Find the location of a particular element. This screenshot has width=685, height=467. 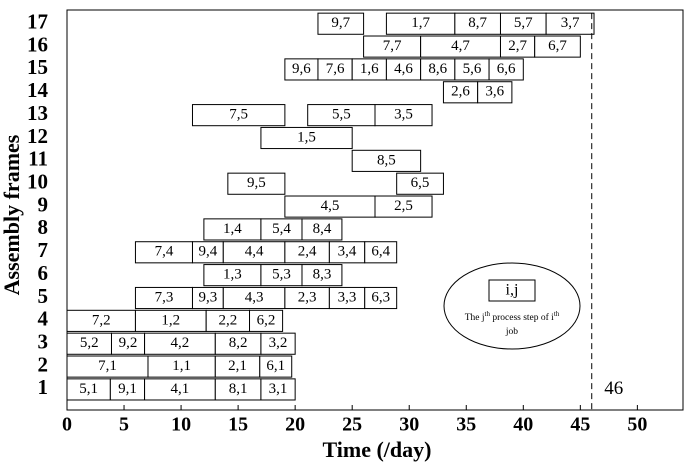

task-label: 6,5 is located at coordinates (420, 183).